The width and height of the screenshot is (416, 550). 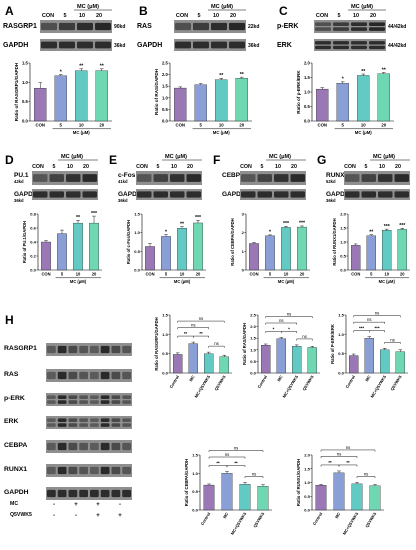 What do you see at coordinates (85, 26) in the screenshot?
I see `blot-A-target-band` at bounding box center [85, 26].